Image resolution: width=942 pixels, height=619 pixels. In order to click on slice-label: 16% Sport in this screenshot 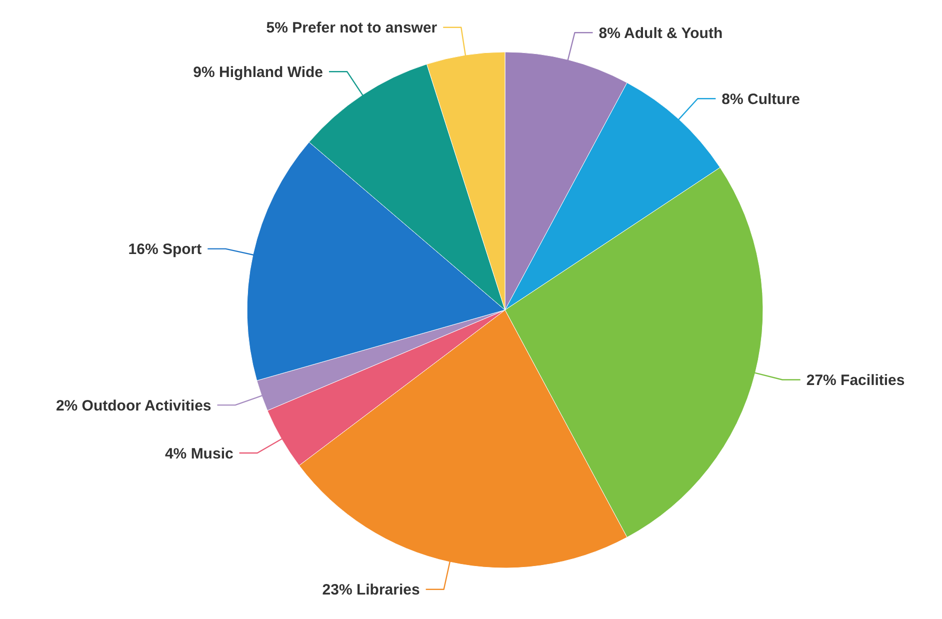, I will do `click(165, 249)`.